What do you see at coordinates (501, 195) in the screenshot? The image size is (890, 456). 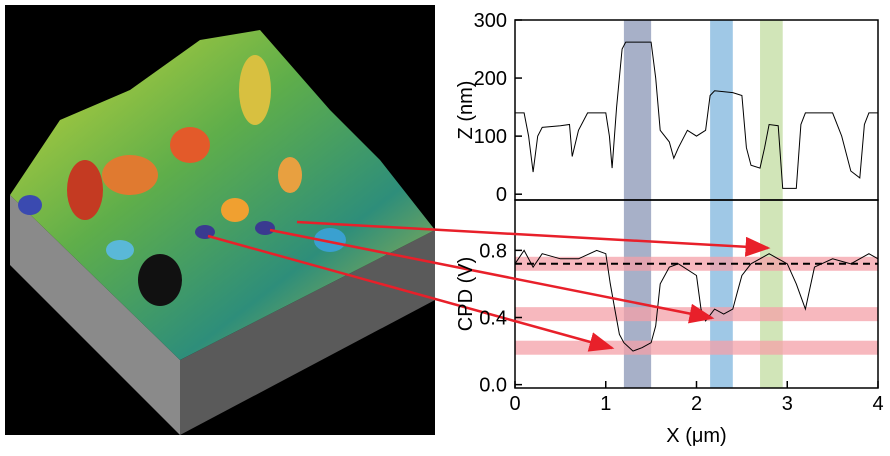 I see `y-tick-label: 0` at bounding box center [501, 195].